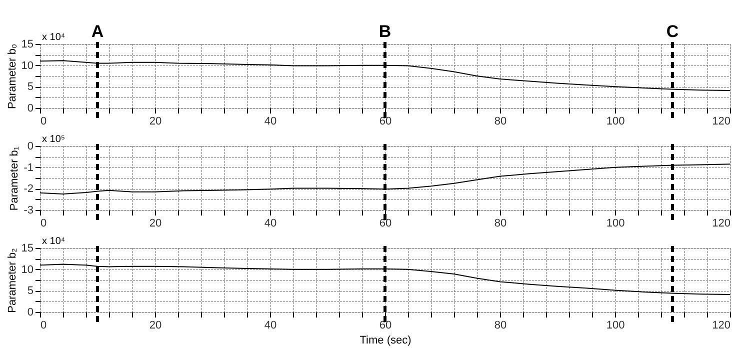  I want to click on x-axis-title: Time (sec), so click(386, 340).